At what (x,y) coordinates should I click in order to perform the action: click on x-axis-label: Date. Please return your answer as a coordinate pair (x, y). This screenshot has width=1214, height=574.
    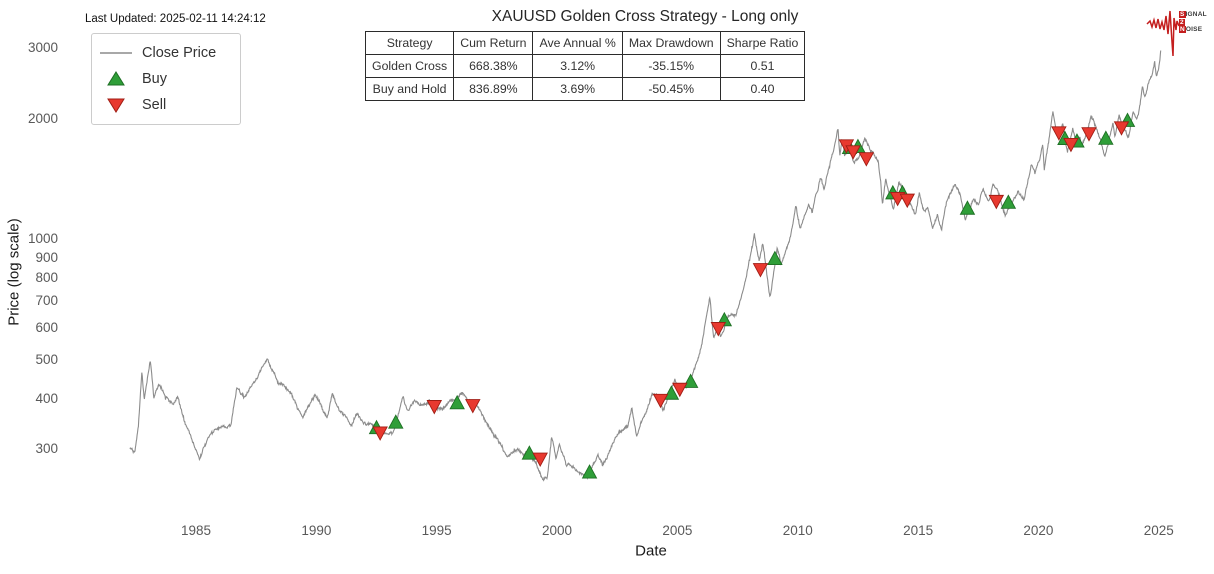
    Looking at the image, I should click on (651, 551).